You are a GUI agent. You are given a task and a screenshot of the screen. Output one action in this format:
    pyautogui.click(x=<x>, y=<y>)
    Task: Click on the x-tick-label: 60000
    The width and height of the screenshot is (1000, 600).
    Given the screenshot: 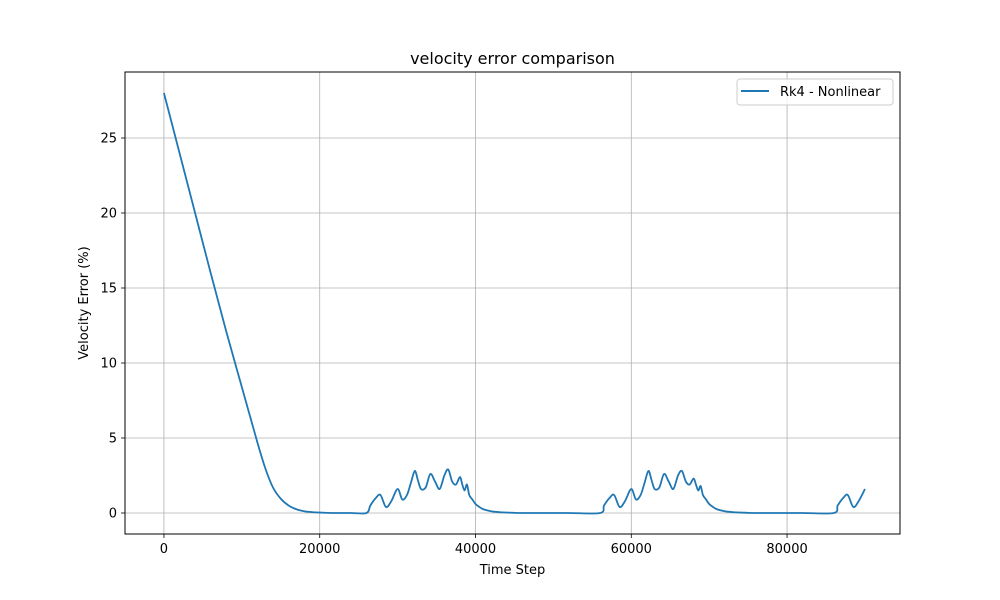 What is the action you would take?
    pyautogui.click(x=631, y=549)
    